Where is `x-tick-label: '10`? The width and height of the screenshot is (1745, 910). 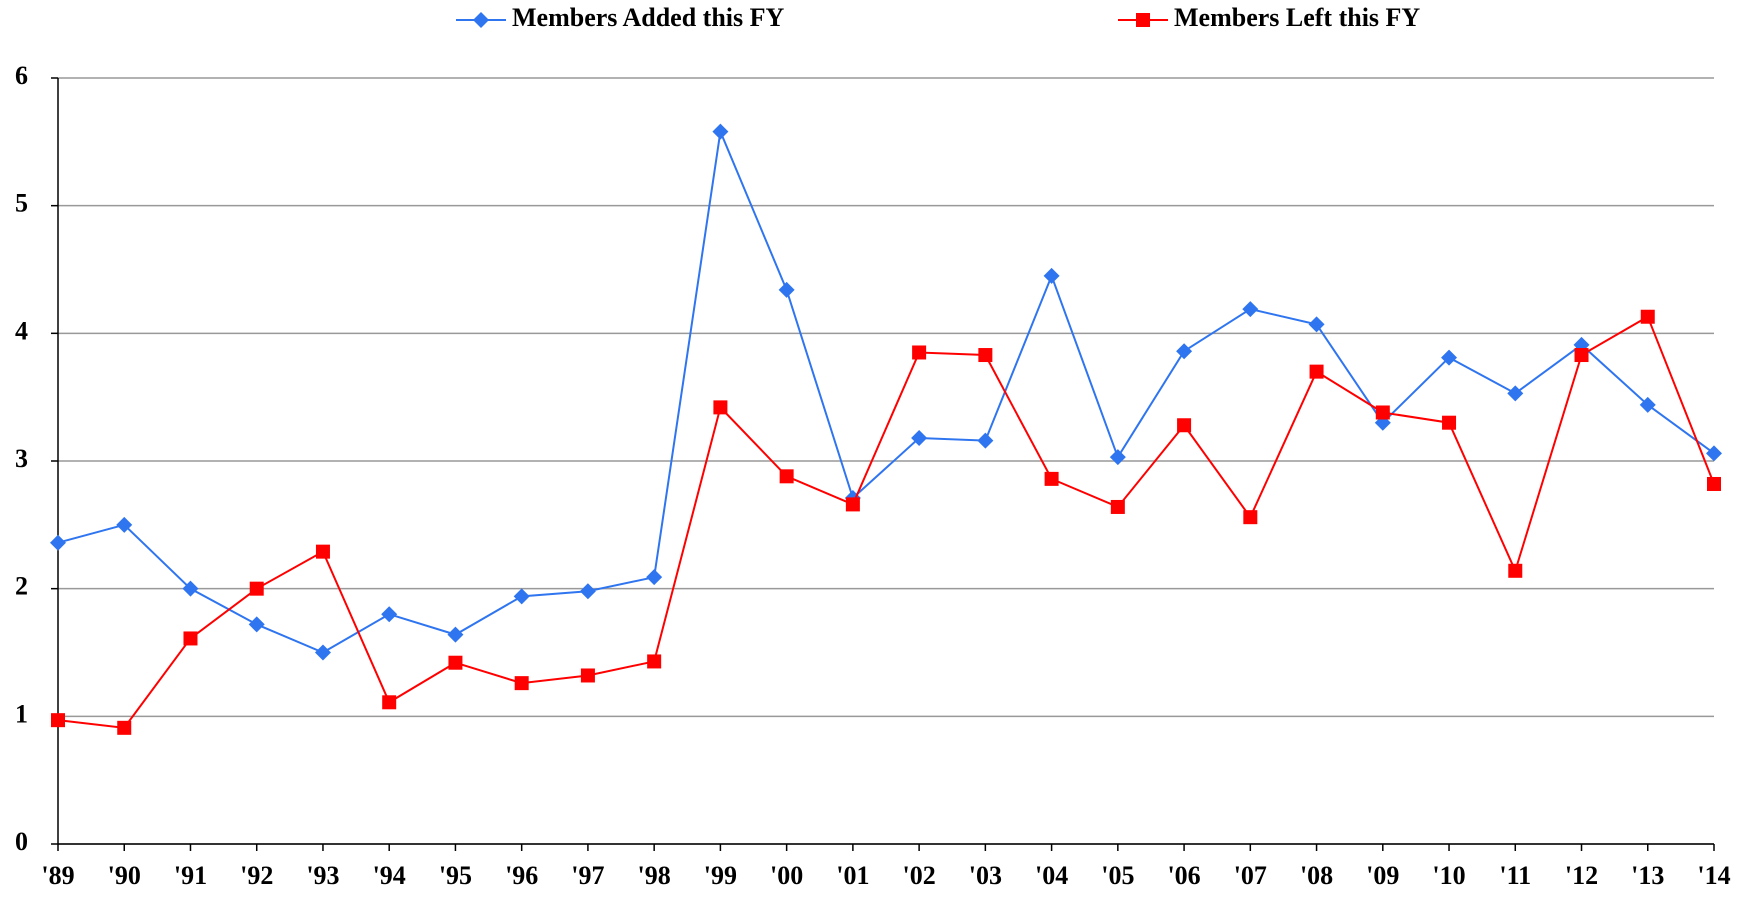 x-tick-label: '10 is located at coordinates (1448, 875).